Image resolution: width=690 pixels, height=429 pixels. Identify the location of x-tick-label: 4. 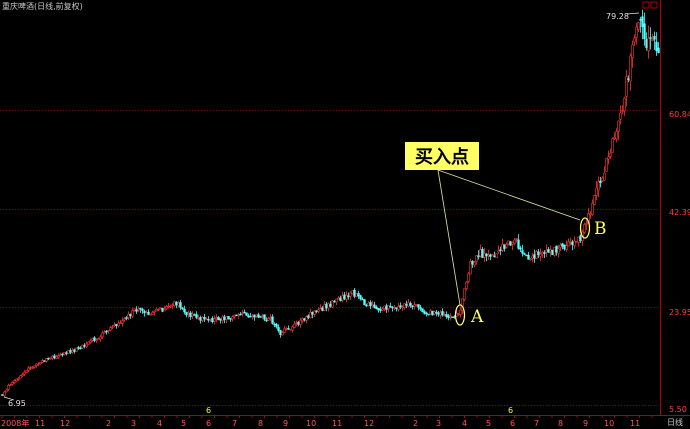
(464, 423).